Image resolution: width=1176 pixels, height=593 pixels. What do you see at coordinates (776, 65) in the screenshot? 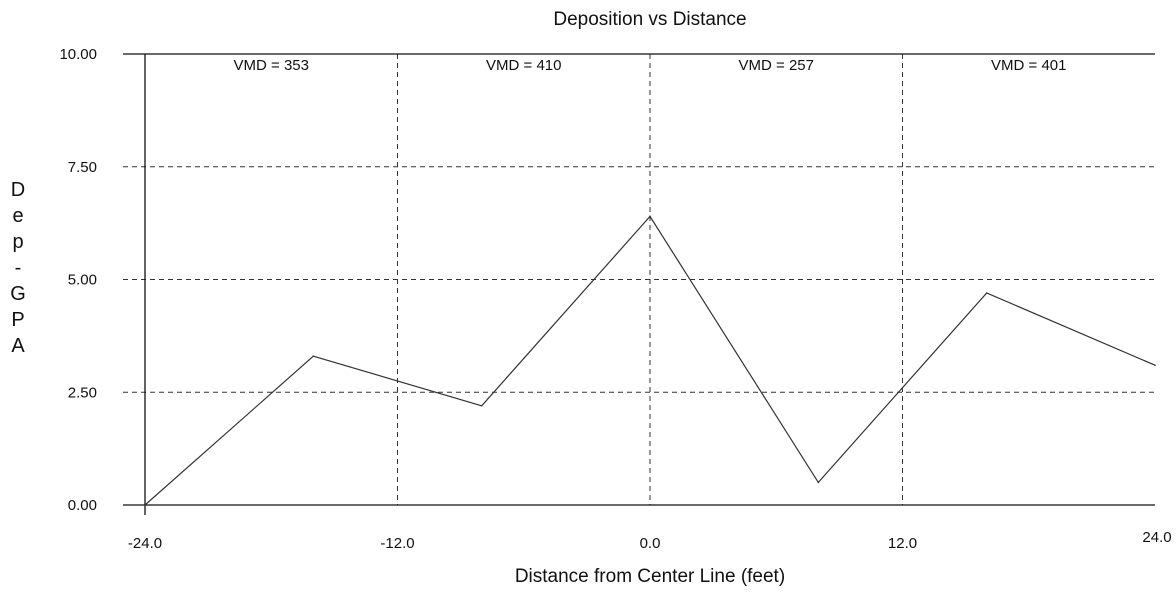
I see `vmd-annotation: VMD = 257` at bounding box center [776, 65].